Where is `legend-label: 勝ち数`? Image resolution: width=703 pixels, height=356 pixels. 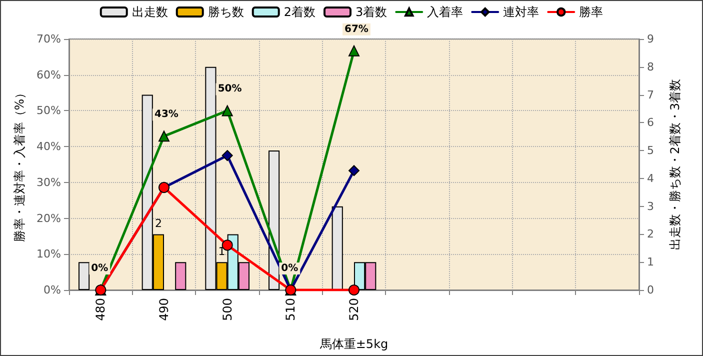 legend-label: 勝ち数 is located at coordinates (226, 12).